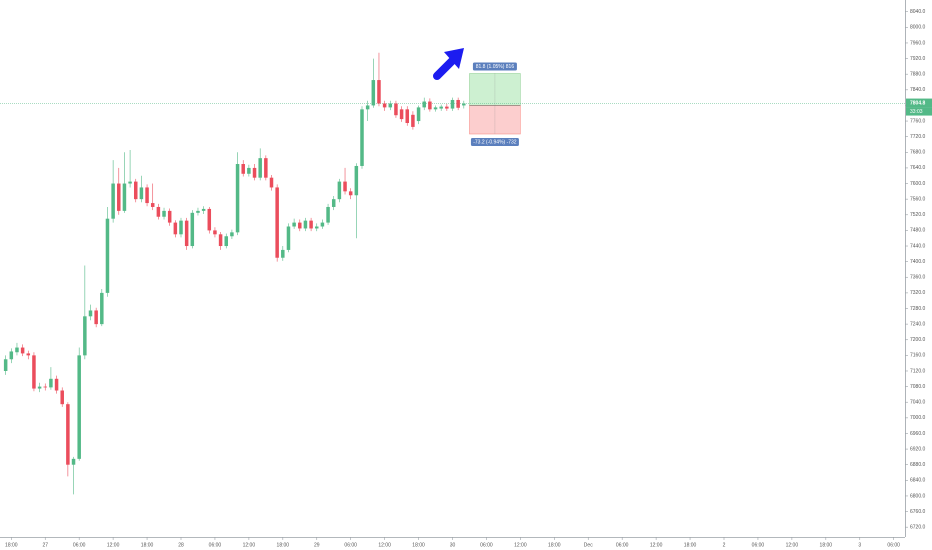 This screenshot has width=932, height=550. Describe the element at coordinates (918, 278) in the screenshot. I see `y-tick-label: 7360.0` at that location.